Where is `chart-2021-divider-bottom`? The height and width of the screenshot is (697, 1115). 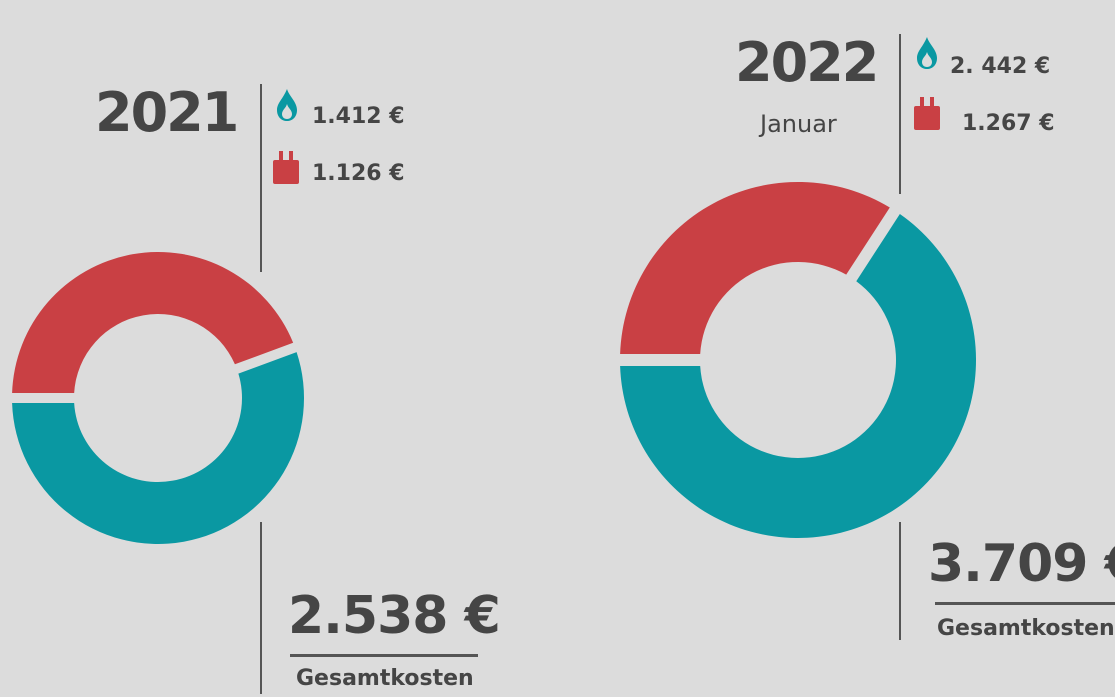 chart-2021-divider-bottom is located at coordinates (261, 608).